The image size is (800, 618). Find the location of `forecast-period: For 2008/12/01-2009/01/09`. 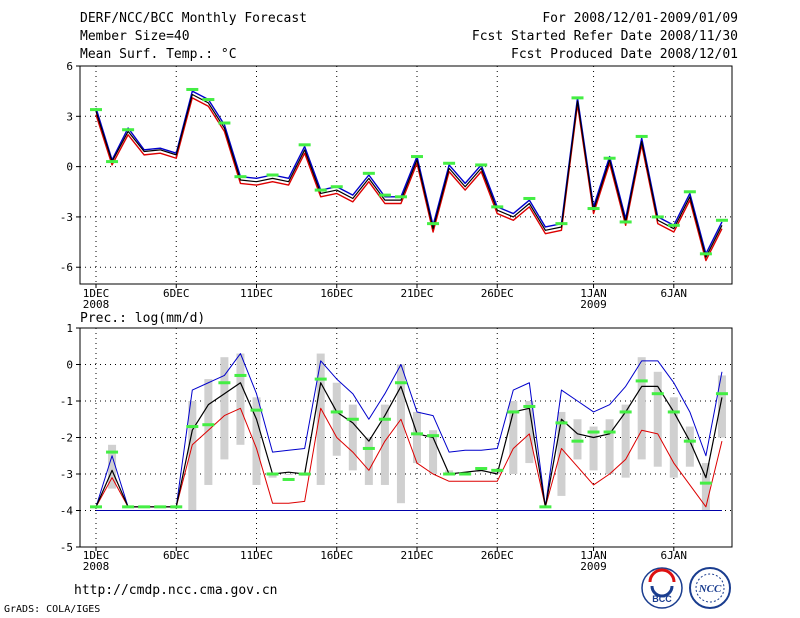

forecast-period: For 2008/12/01-2009/01/09 is located at coordinates (640, 18).